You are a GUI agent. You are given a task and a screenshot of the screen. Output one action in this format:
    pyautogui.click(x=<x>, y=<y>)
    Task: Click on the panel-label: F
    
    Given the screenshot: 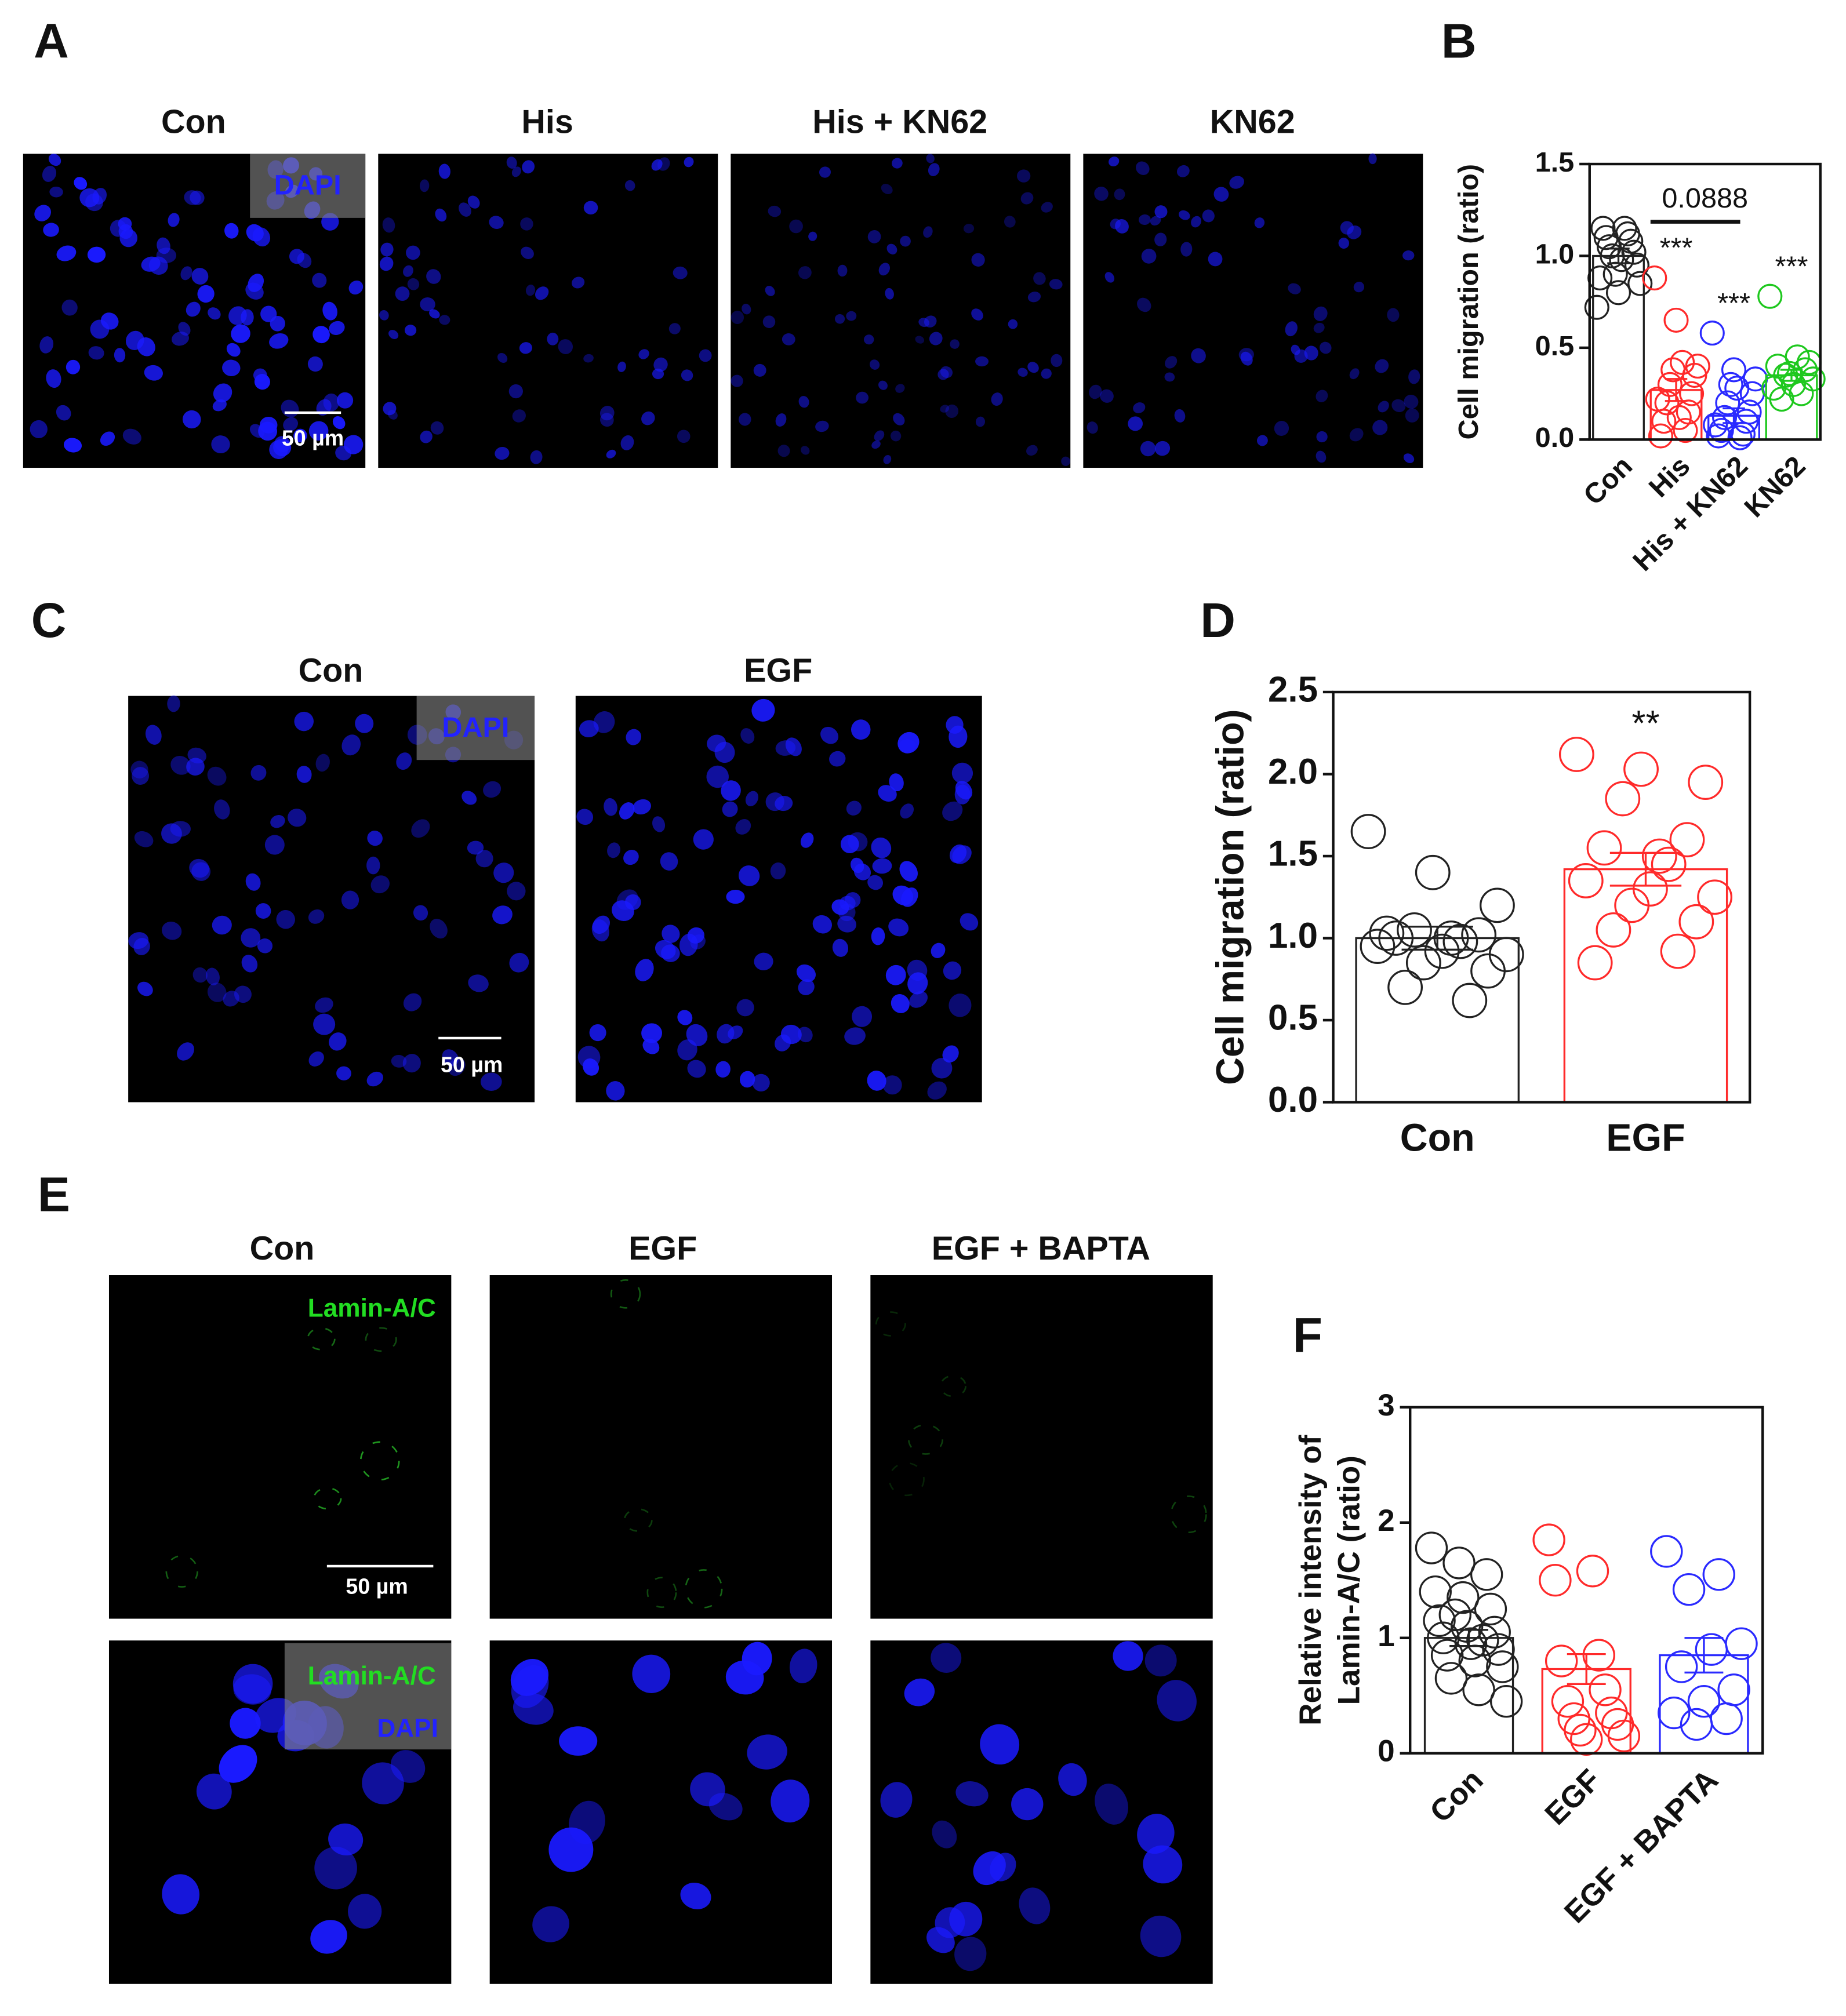 What is the action you would take?
    pyautogui.click(x=1308, y=1335)
    